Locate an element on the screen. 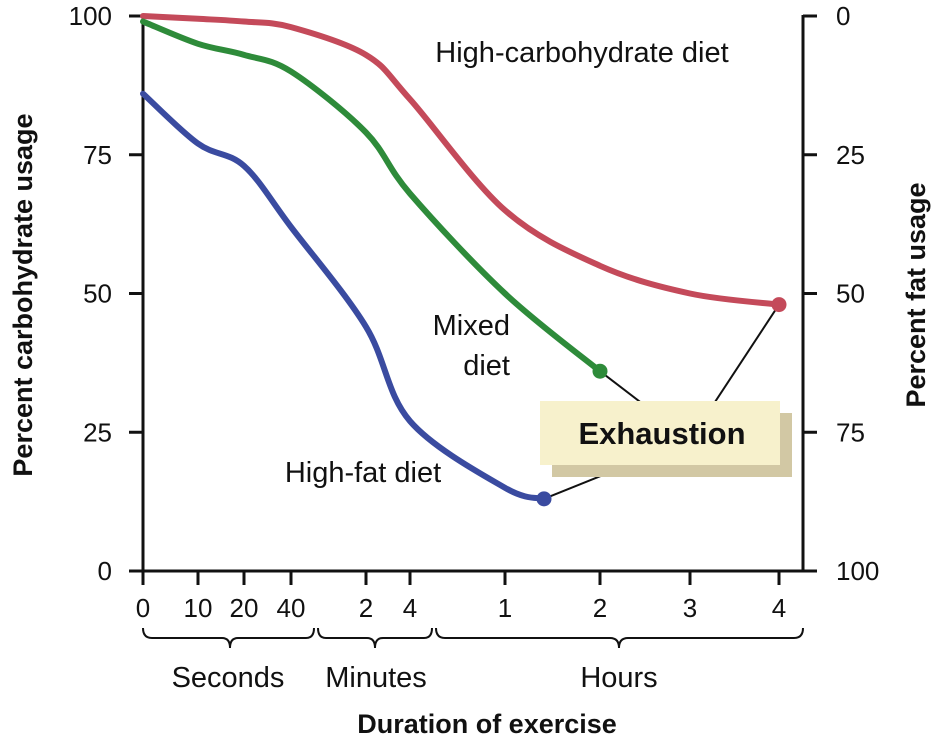 The width and height of the screenshot is (939, 740). right-tick-label: 25 is located at coordinates (850, 155).